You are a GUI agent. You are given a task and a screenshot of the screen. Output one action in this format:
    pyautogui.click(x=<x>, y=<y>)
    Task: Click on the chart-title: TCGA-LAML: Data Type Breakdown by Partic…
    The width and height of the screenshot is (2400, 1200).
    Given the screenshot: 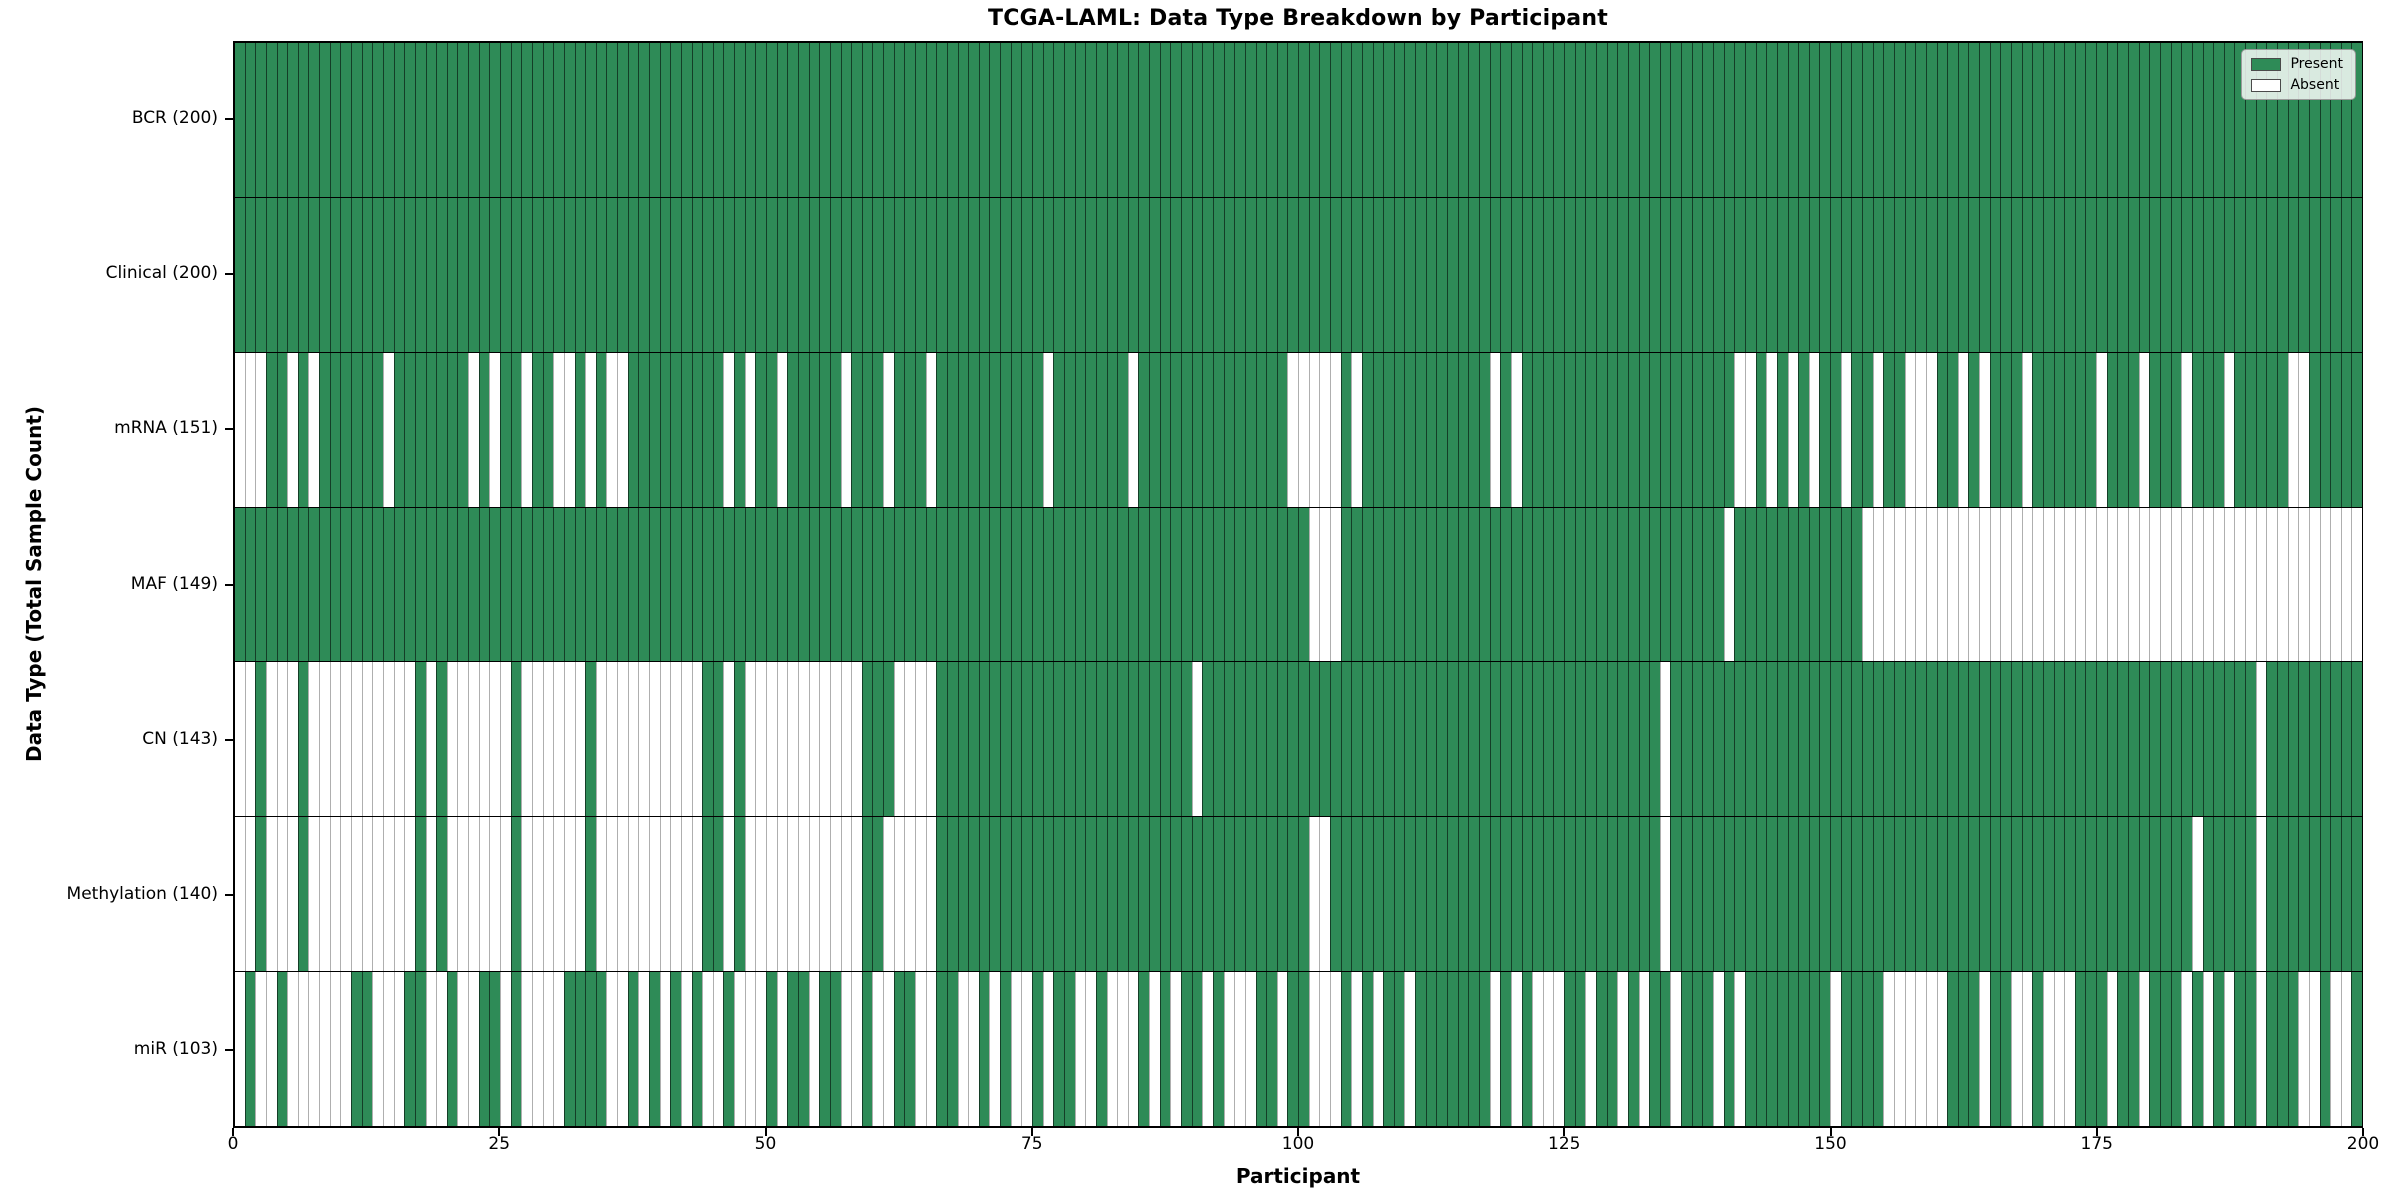 What is the action you would take?
    pyautogui.click(x=1298, y=18)
    